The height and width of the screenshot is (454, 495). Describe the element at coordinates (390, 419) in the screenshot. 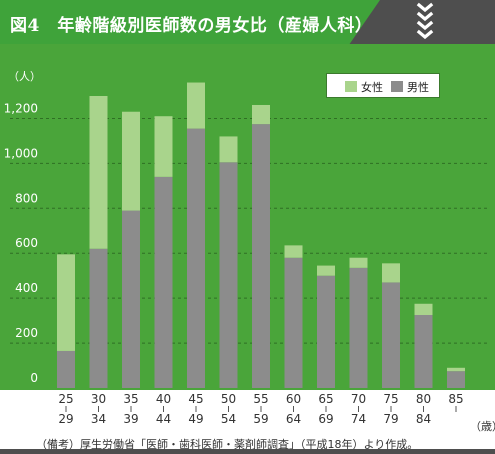

I see `x-tick-label: 79` at that location.